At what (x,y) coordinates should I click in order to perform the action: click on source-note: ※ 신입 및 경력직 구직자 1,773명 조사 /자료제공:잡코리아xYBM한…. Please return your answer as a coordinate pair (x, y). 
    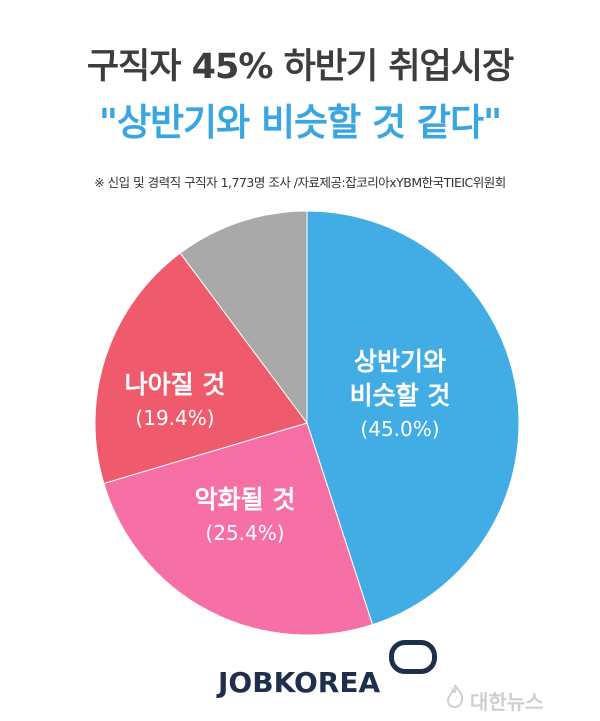
    Looking at the image, I should click on (300, 182).